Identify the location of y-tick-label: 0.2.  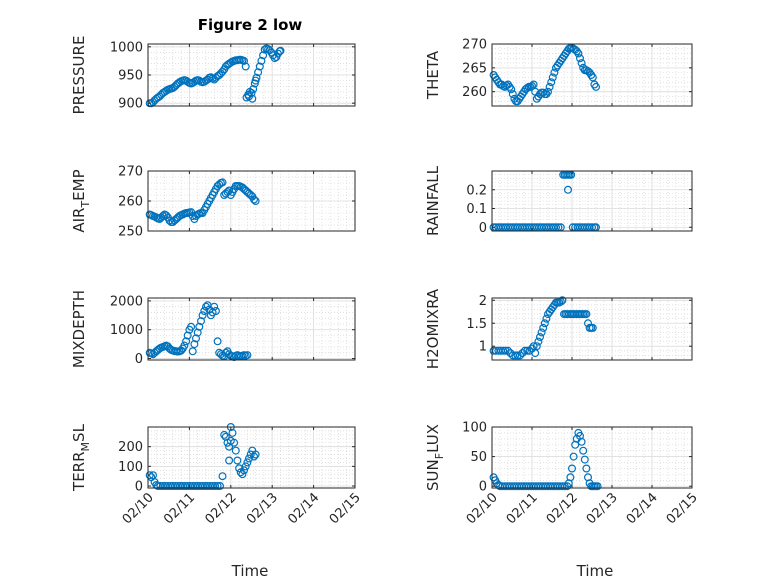
(476, 190).